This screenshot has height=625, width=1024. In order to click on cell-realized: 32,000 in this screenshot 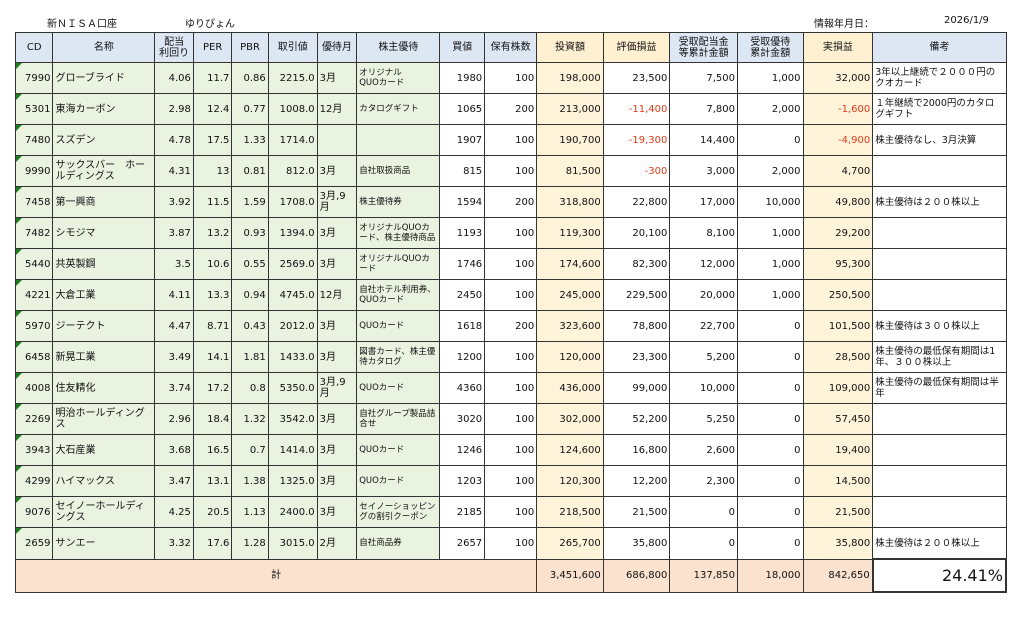, I will do `click(838, 78)`.